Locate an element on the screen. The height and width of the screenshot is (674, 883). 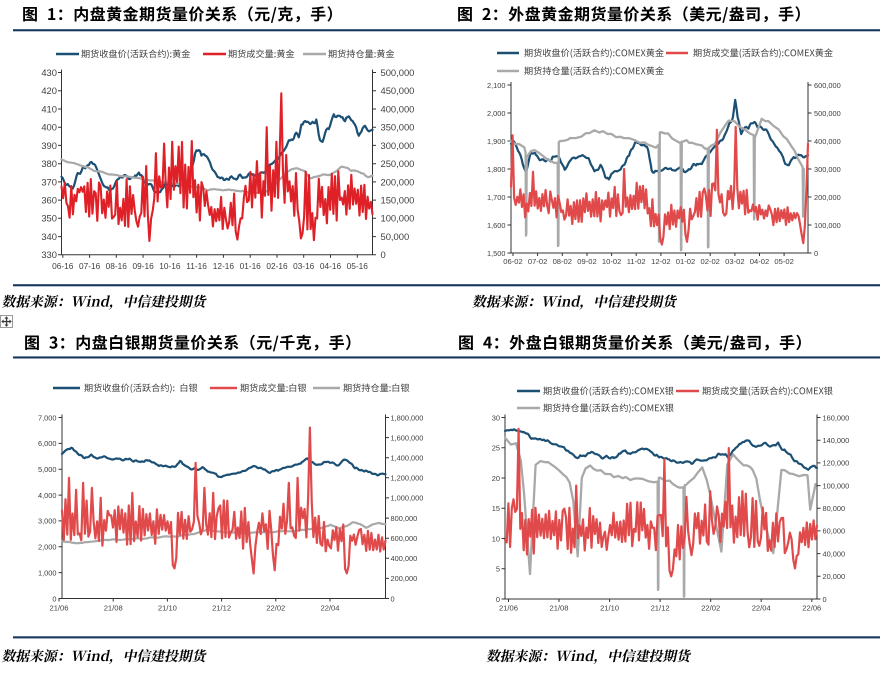
svg-text: 15 is located at coordinates (496, 508).